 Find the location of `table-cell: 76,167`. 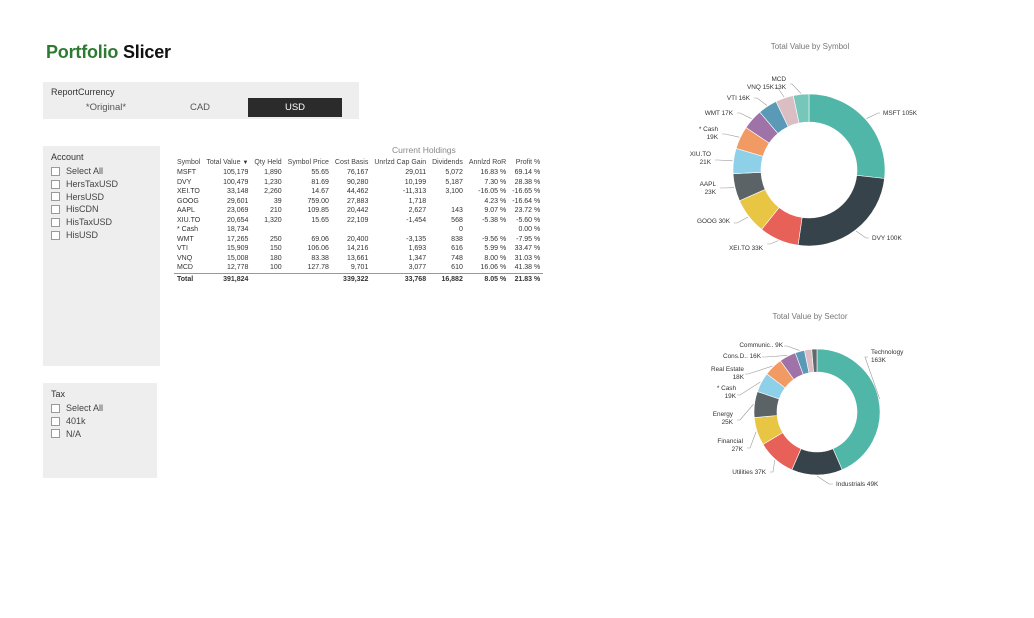

table-cell: 76,167 is located at coordinates (357, 173).